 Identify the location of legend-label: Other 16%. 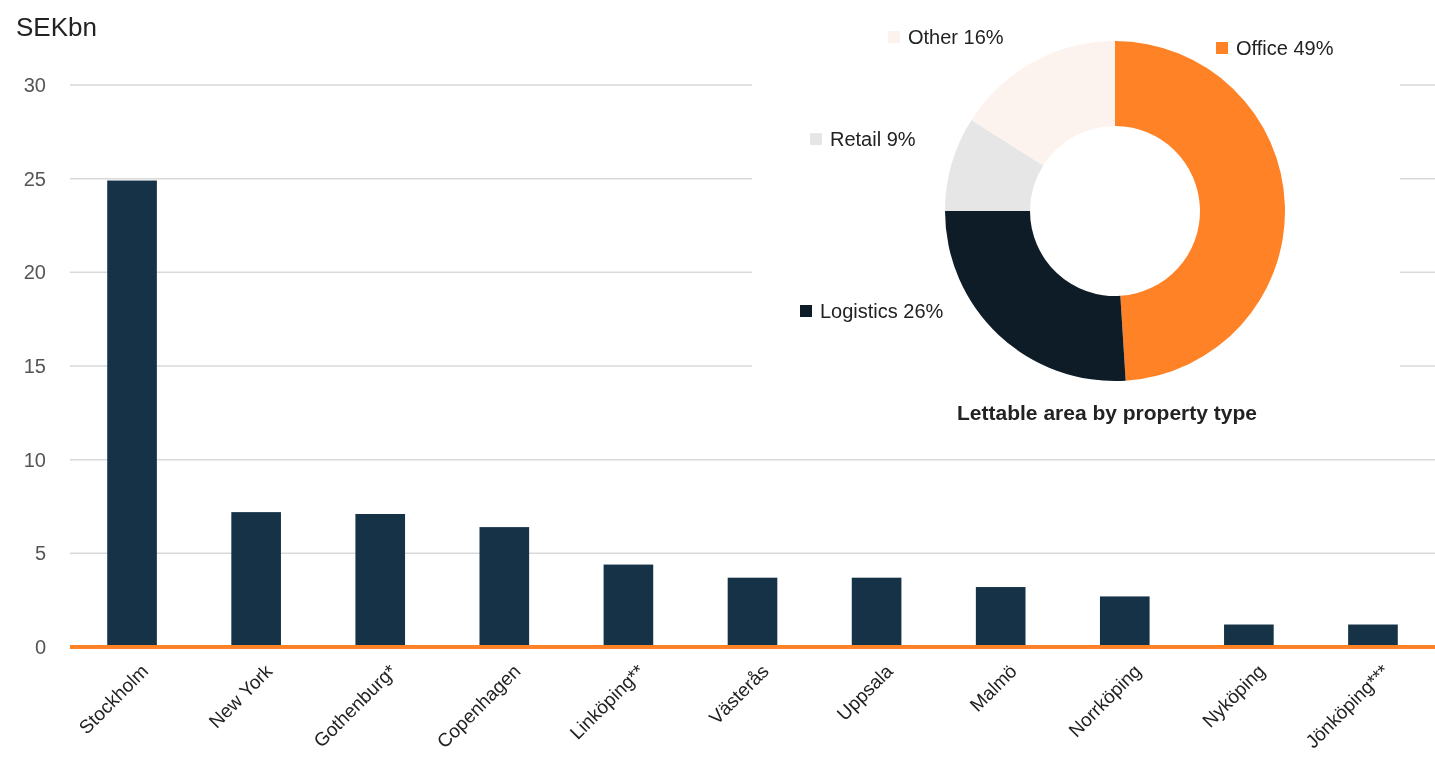
(956, 37).